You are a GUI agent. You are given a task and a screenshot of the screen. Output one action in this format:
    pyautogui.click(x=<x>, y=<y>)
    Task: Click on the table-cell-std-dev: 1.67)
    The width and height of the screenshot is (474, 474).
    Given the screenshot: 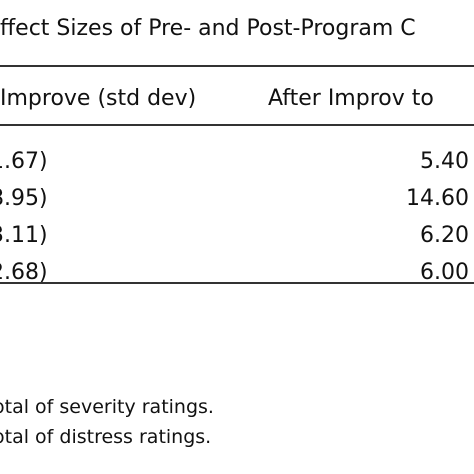 What is the action you would take?
    pyautogui.click(x=24, y=161)
    